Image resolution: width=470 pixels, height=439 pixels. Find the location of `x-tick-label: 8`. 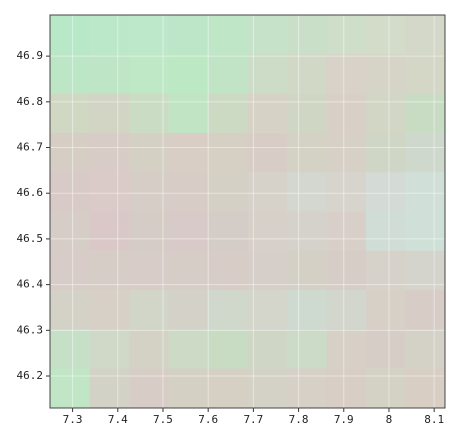

x-tick-label: 8 is located at coordinates (389, 419).